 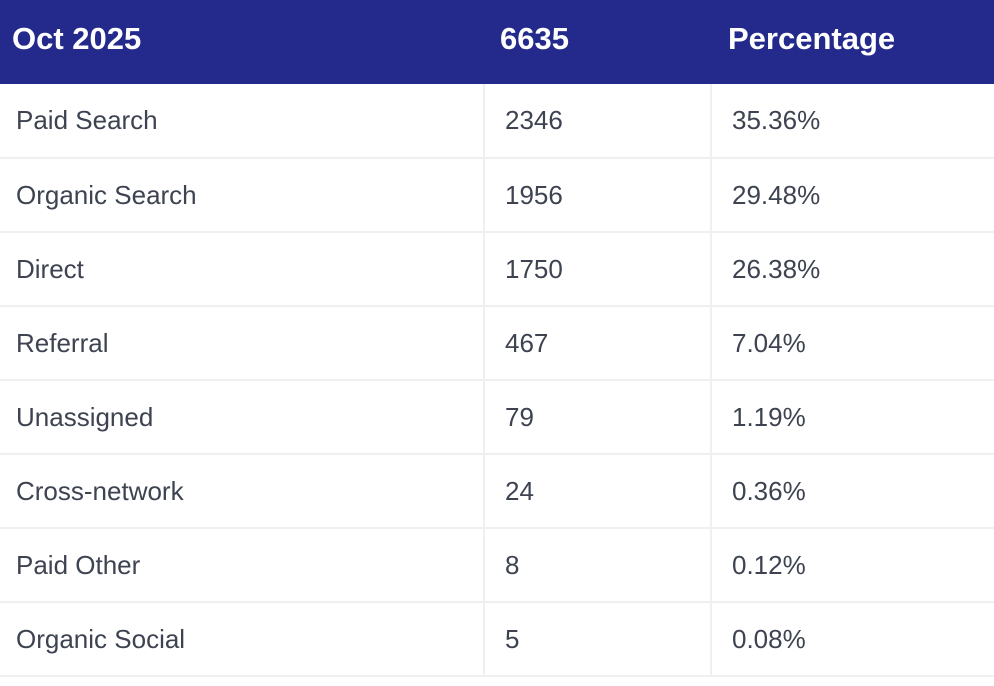 I want to click on table-row: Cross-network 24 0.36%, so click(x=497, y=491).